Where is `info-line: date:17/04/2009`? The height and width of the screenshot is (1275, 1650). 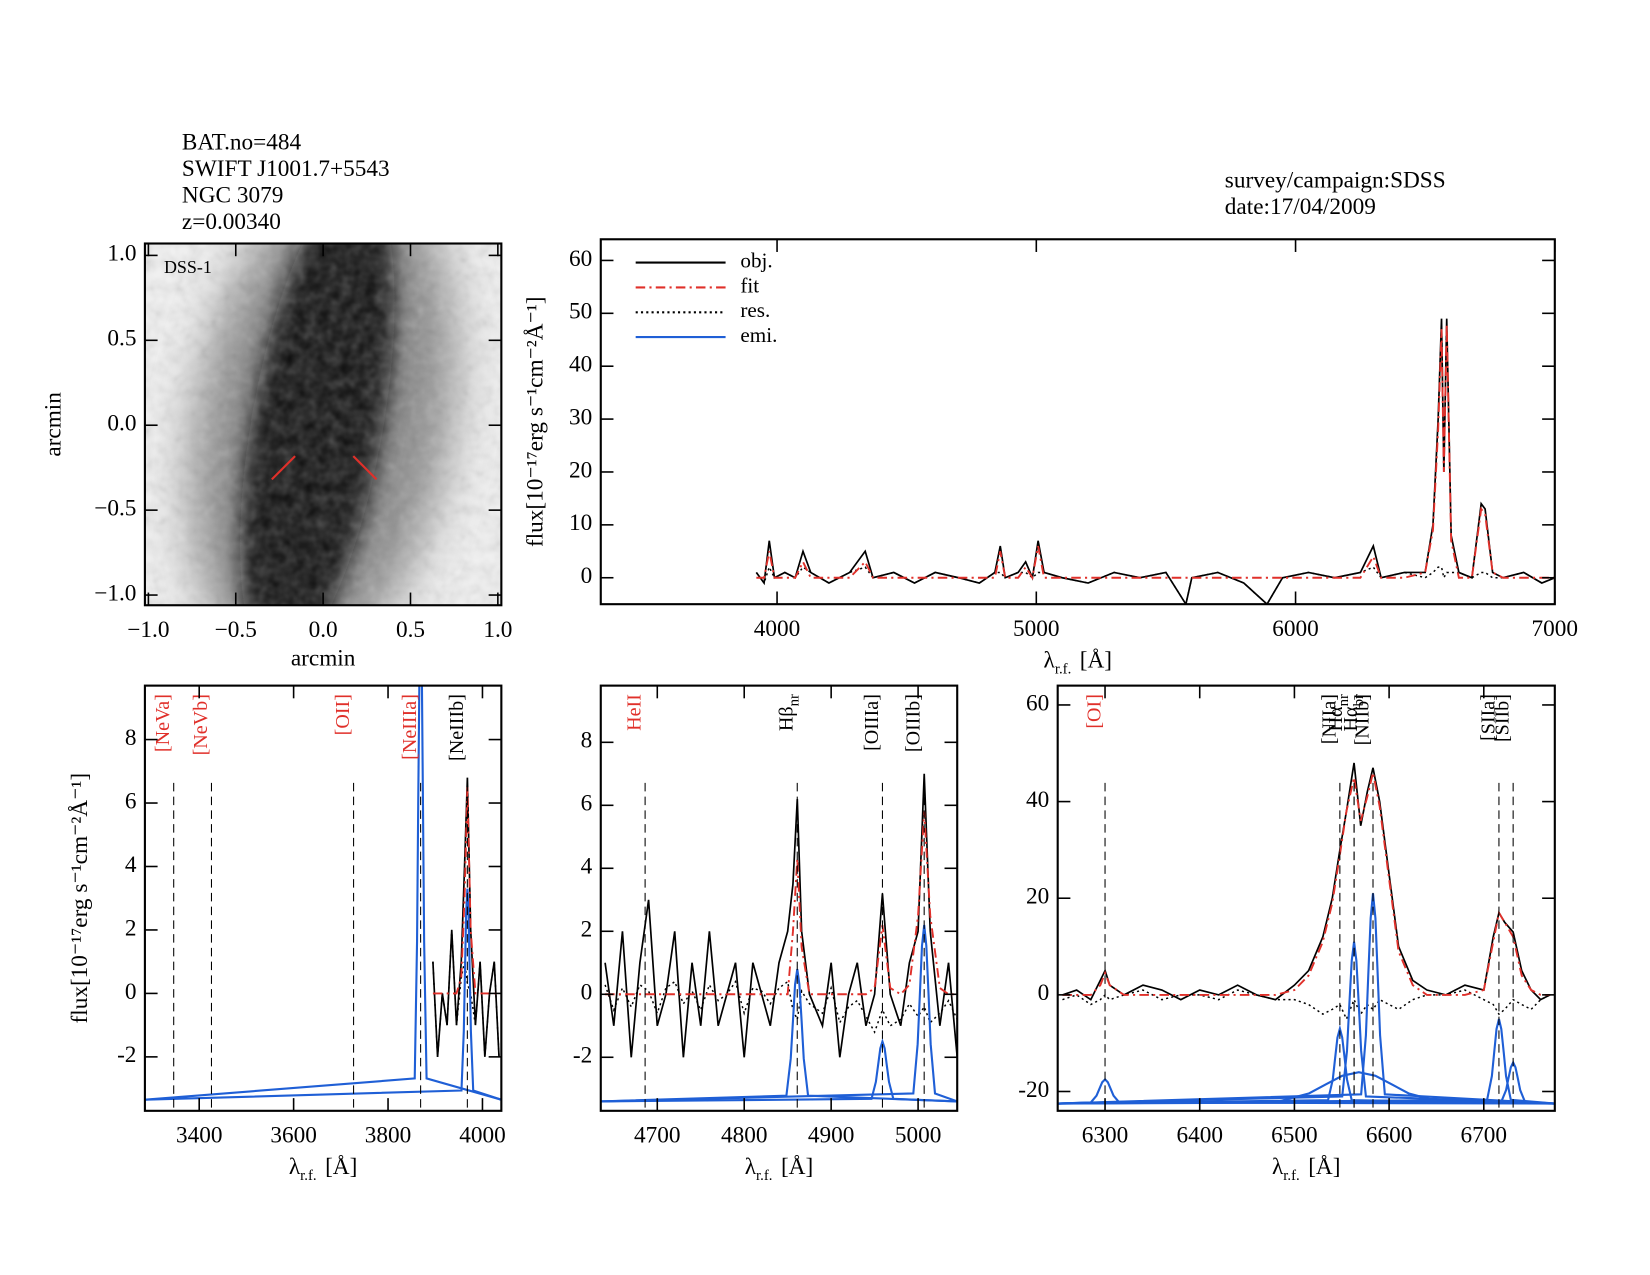 info-line: date:17/04/2009 is located at coordinates (1300, 207).